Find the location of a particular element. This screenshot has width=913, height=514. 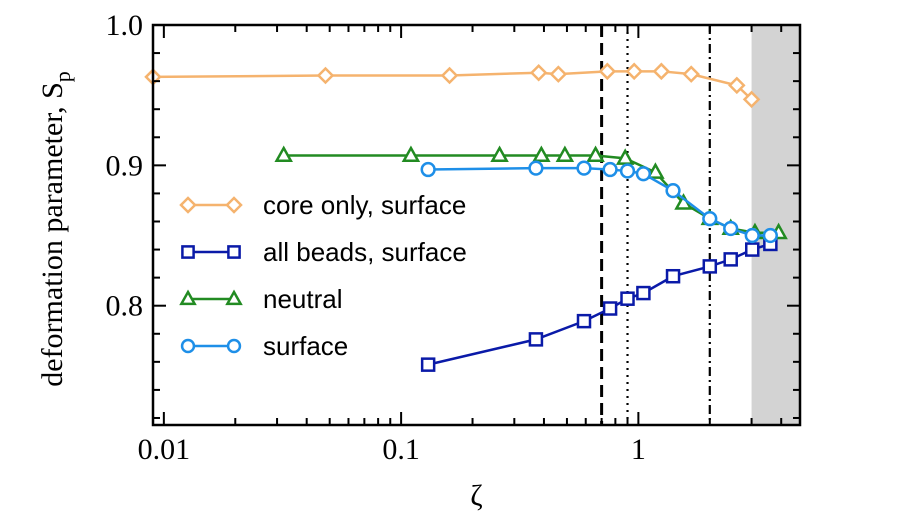

legend-entry: core only, surface is located at coordinates (322, 205).